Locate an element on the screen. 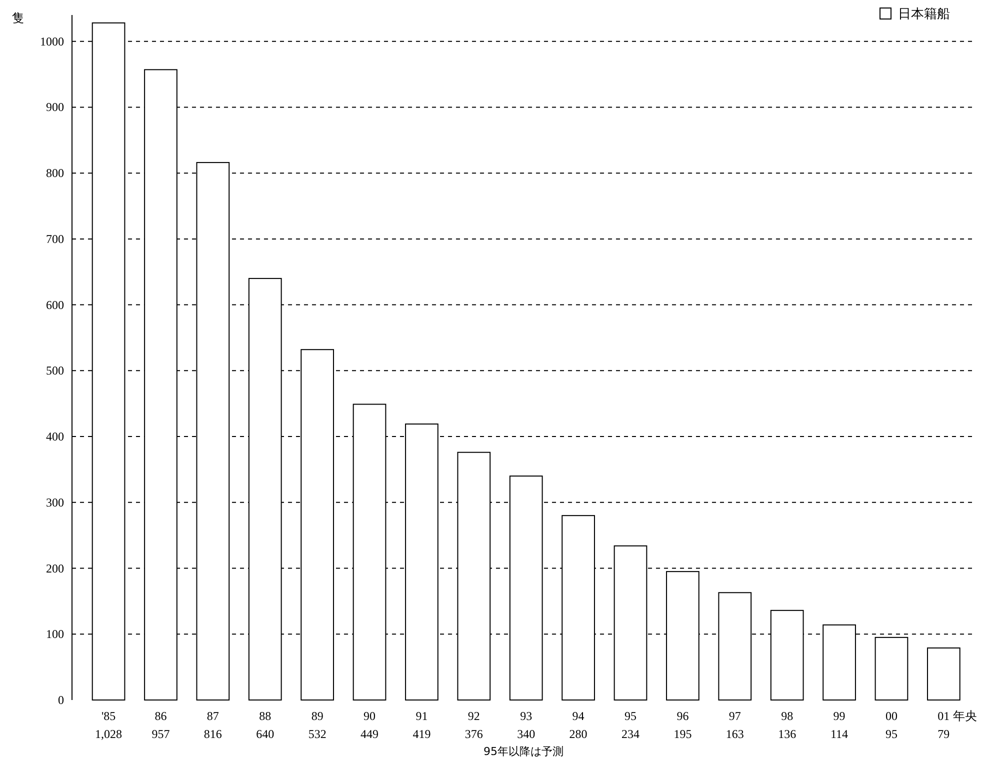 The height and width of the screenshot is (767, 985). x-tick-label: 95 is located at coordinates (630, 716).